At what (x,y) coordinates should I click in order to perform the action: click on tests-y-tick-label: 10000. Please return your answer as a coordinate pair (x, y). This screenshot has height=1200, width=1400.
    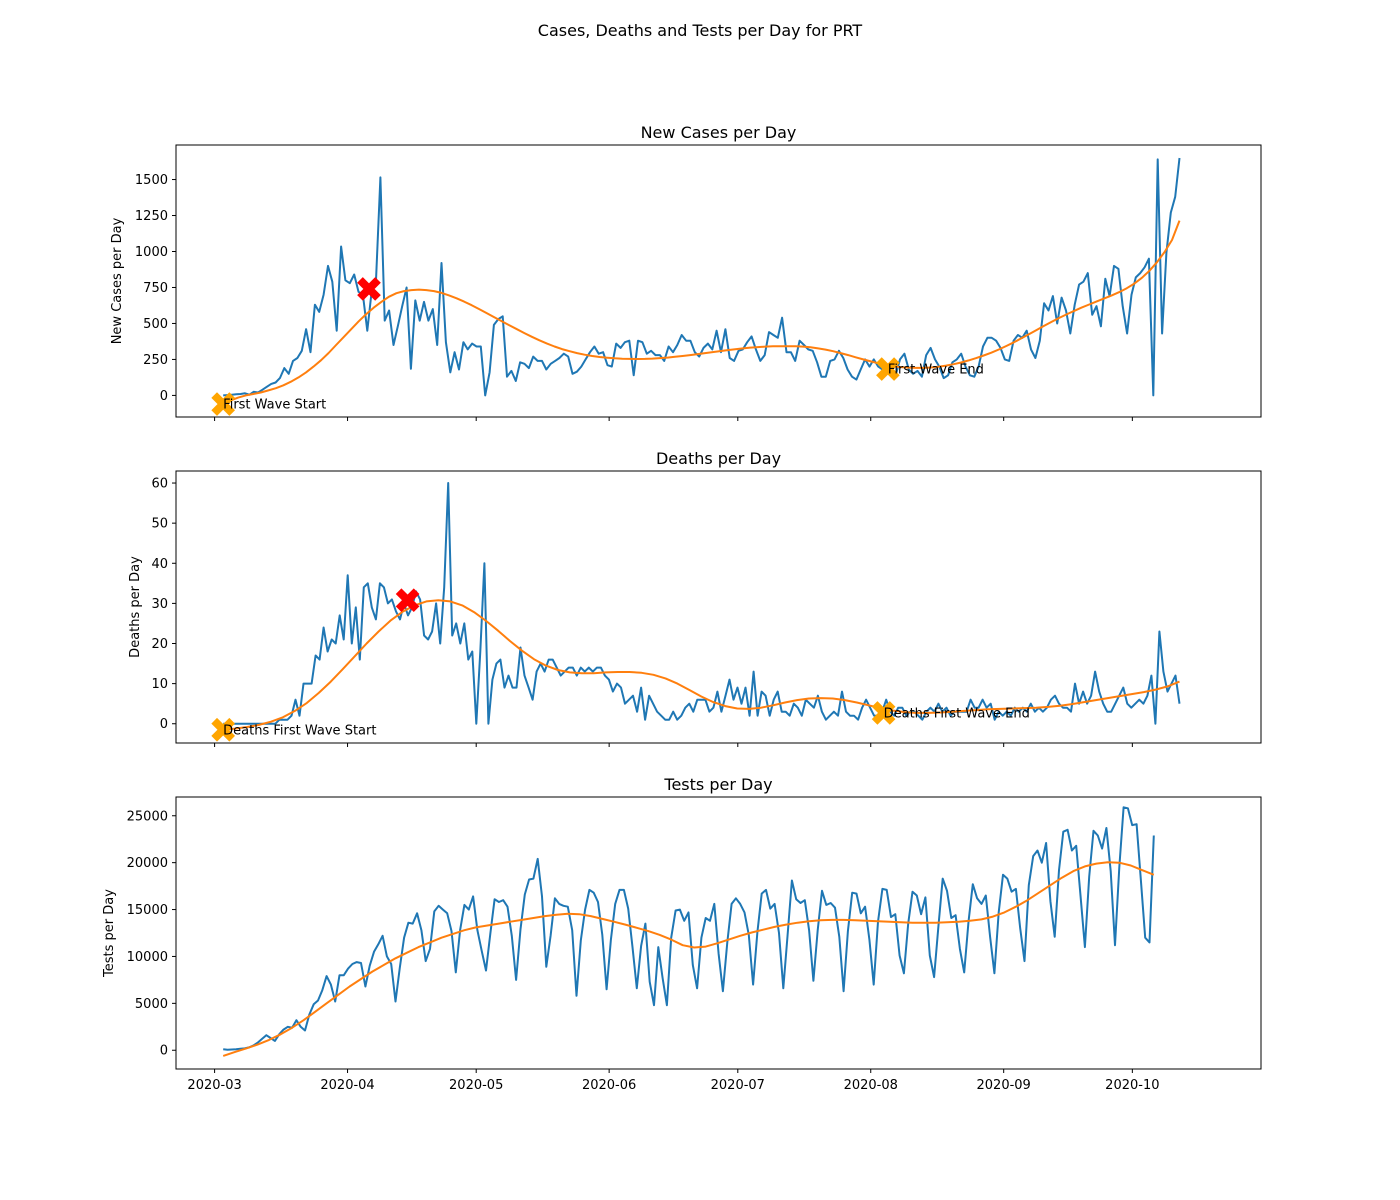
    Looking at the image, I should click on (147, 957).